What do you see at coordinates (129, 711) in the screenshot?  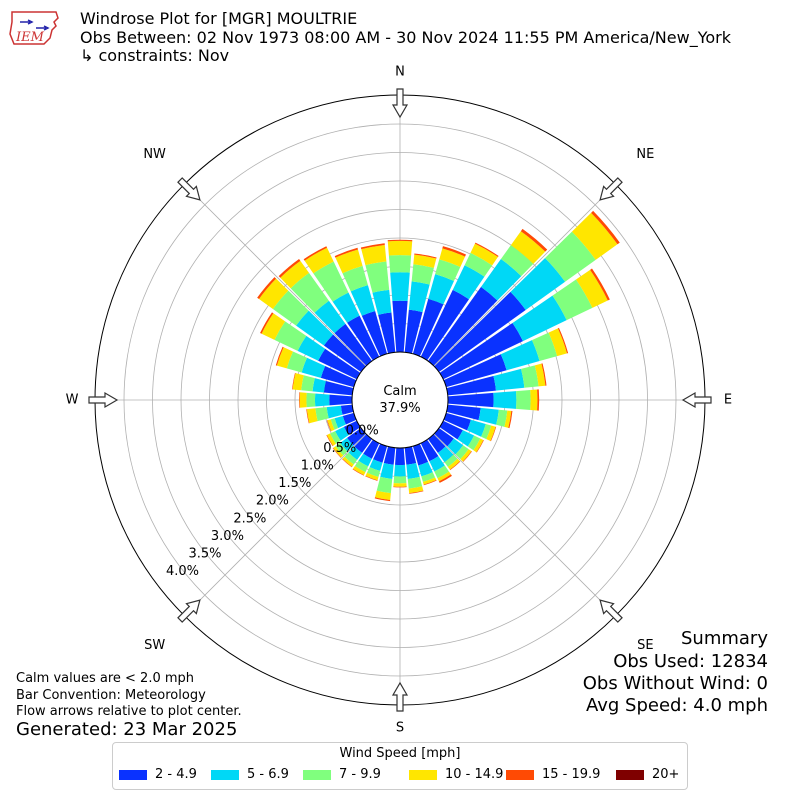 I see `flow-arrows-note: Flow arrows relative to plot center.` at bounding box center [129, 711].